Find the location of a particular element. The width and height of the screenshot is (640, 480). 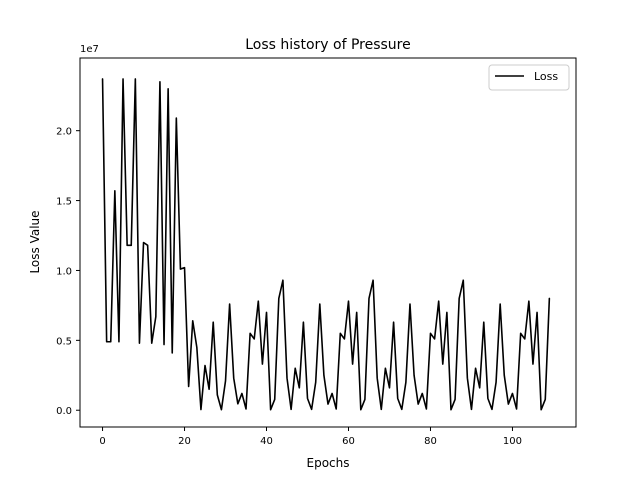

legend-label-loss: Loss is located at coordinates (546, 76).